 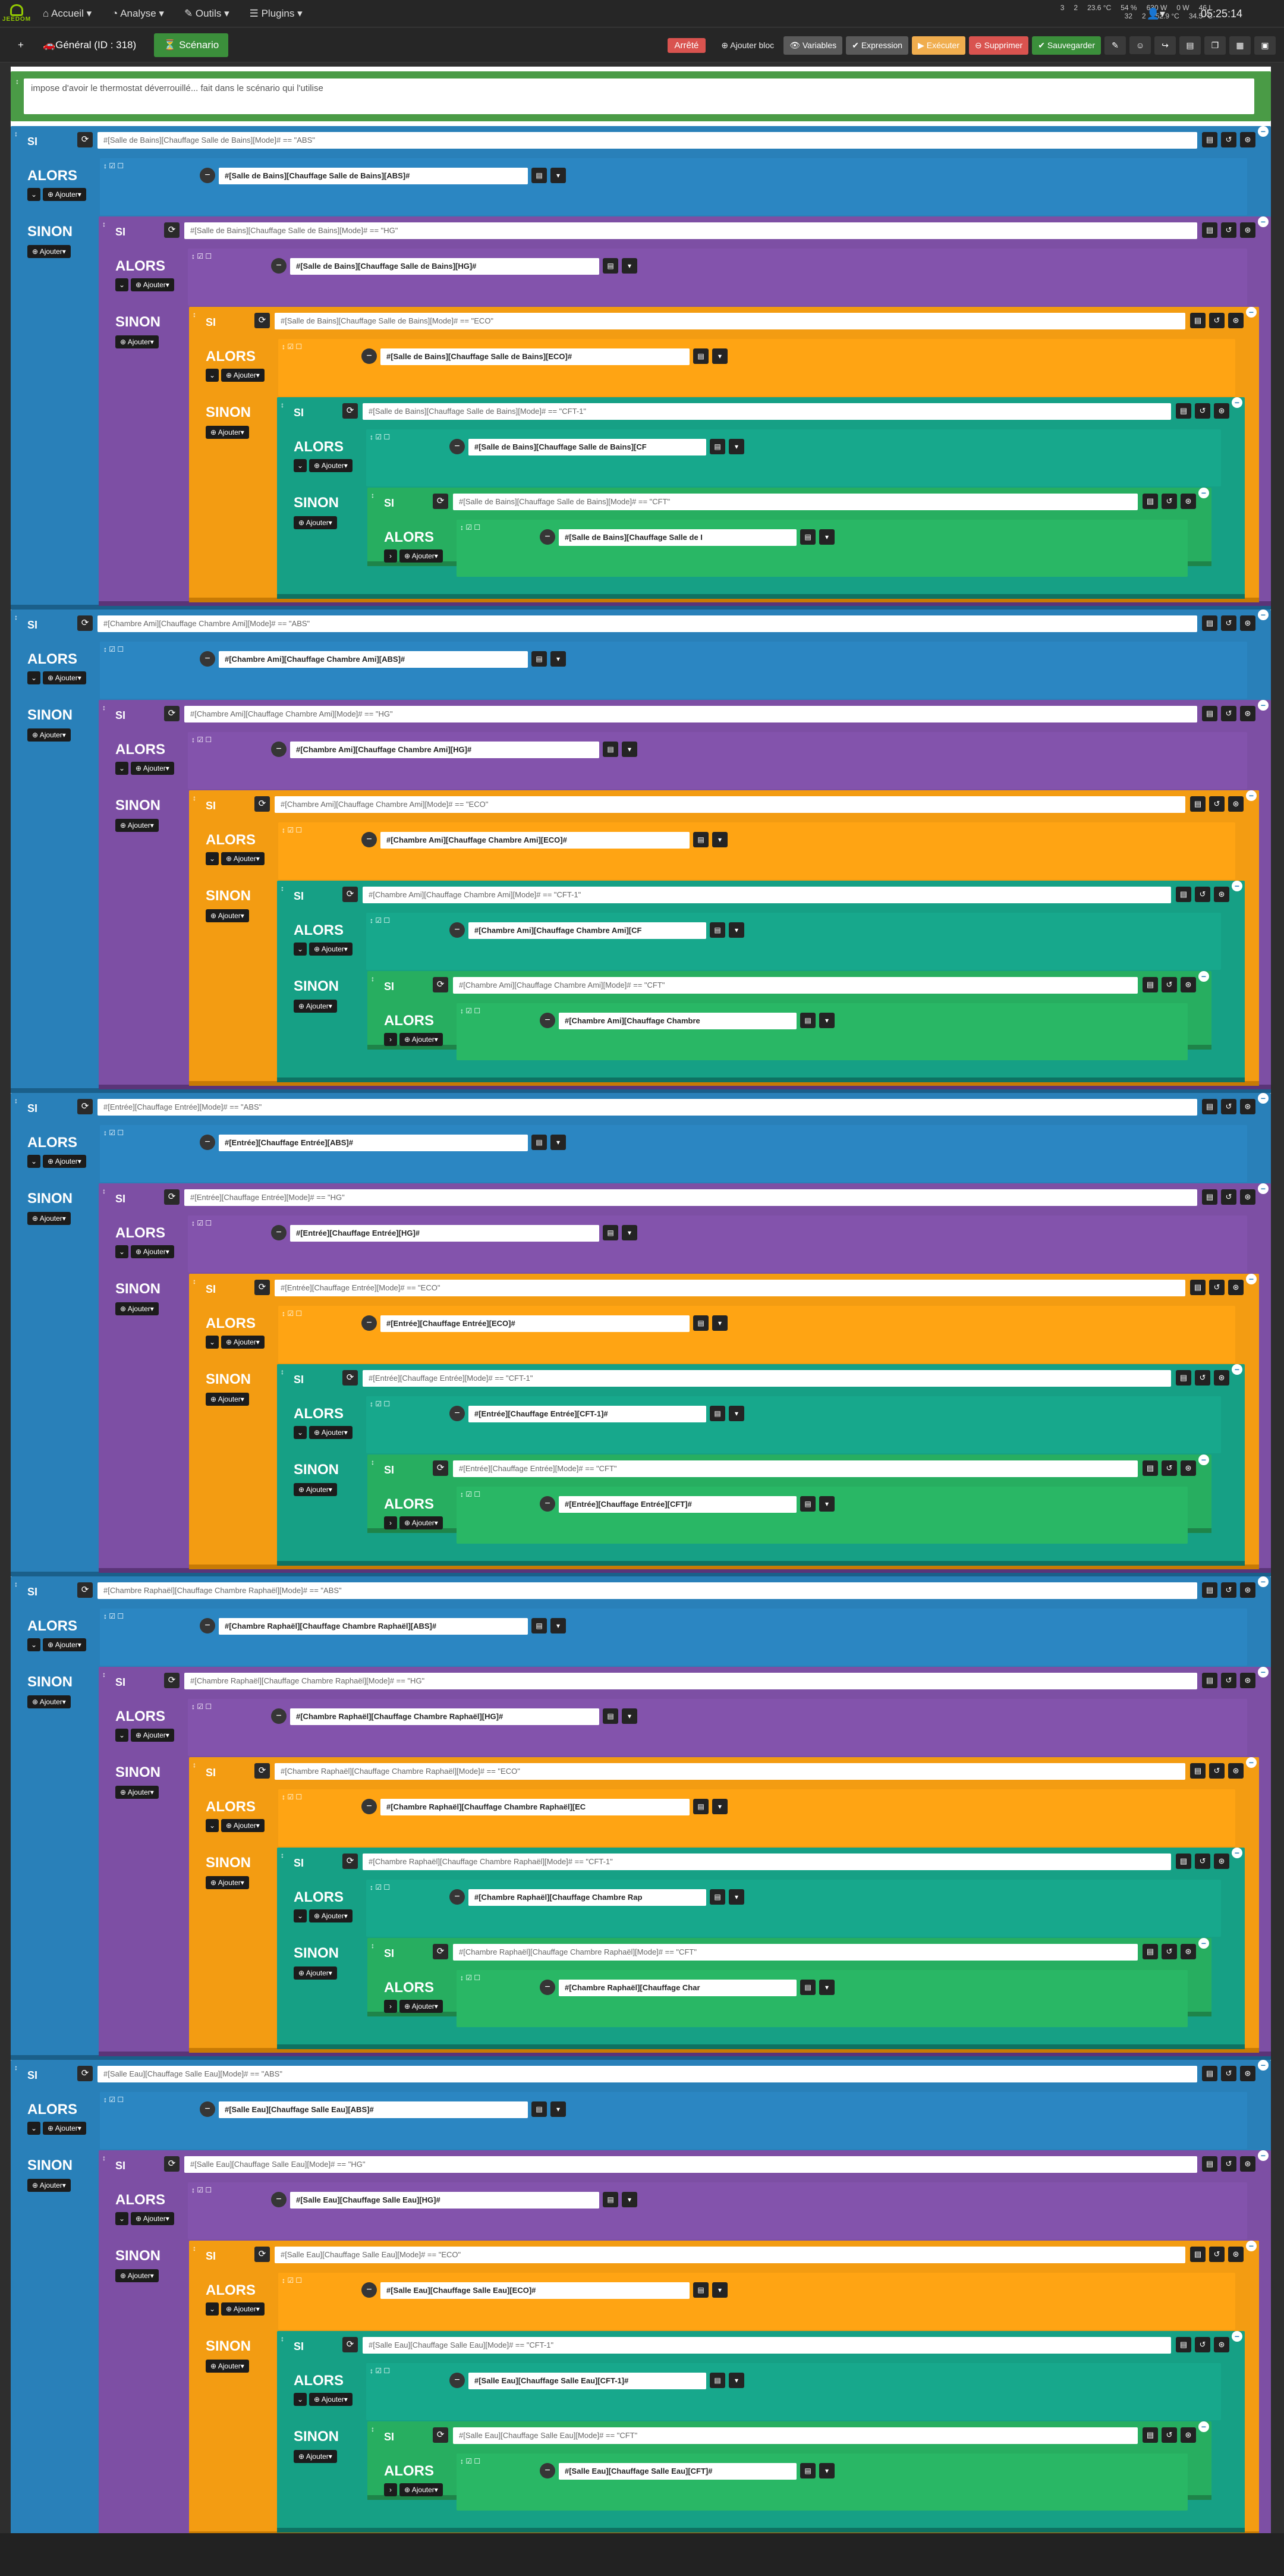 I want to click on status-temp-3: 34.5 °C, so click(x=1200, y=16).